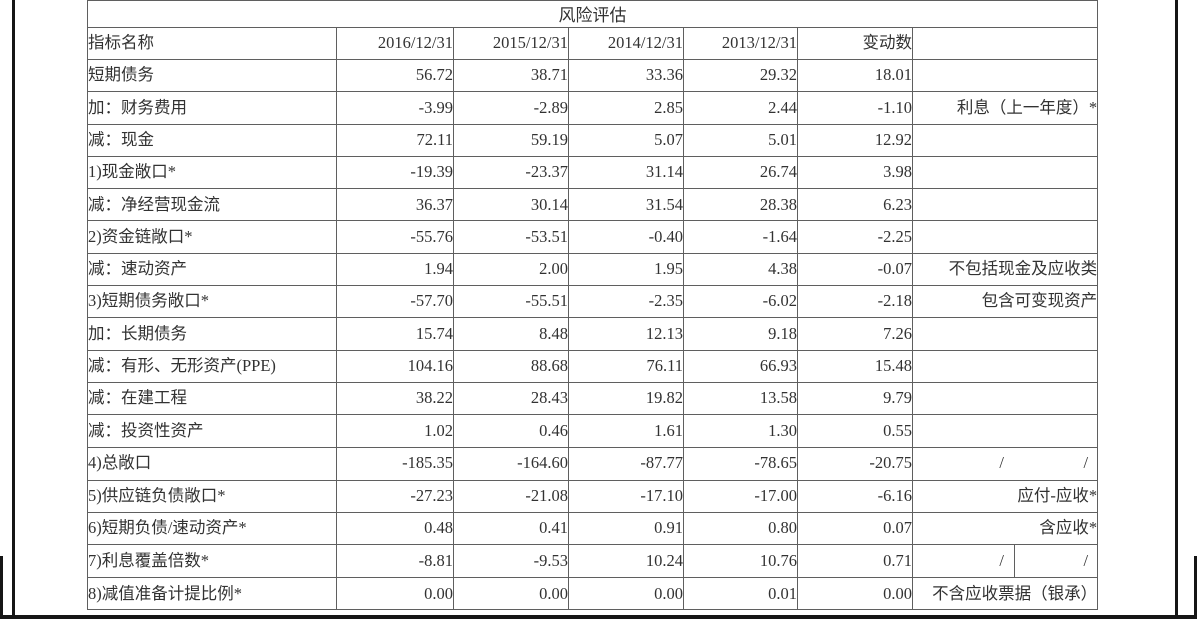 This screenshot has width=1197, height=619. Describe the element at coordinates (395, 75) in the screenshot. I see `value-cell: 56.72` at that location.